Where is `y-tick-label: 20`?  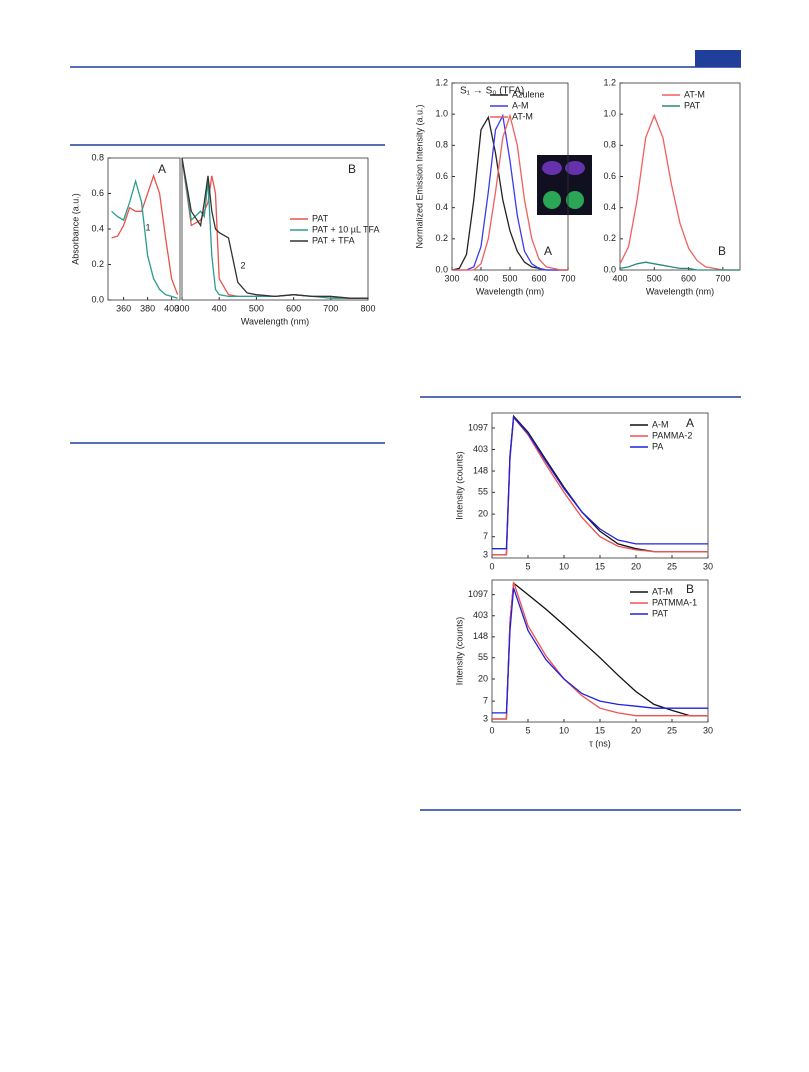
y-tick-label: 20 is located at coordinates (483, 678).